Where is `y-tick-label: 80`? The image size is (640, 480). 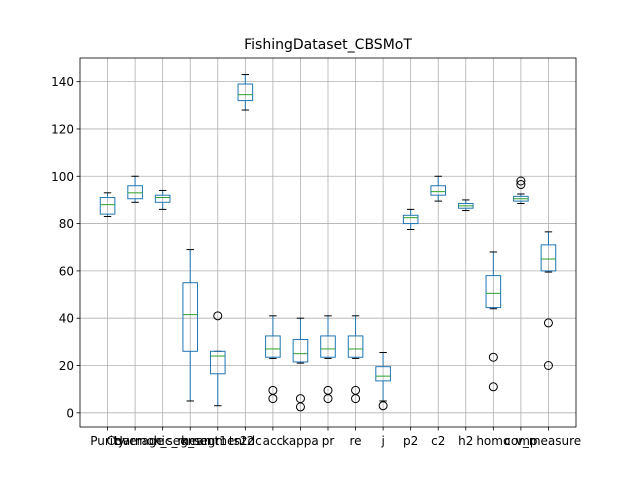
y-tick-label: 80 is located at coordinates (66, 224).